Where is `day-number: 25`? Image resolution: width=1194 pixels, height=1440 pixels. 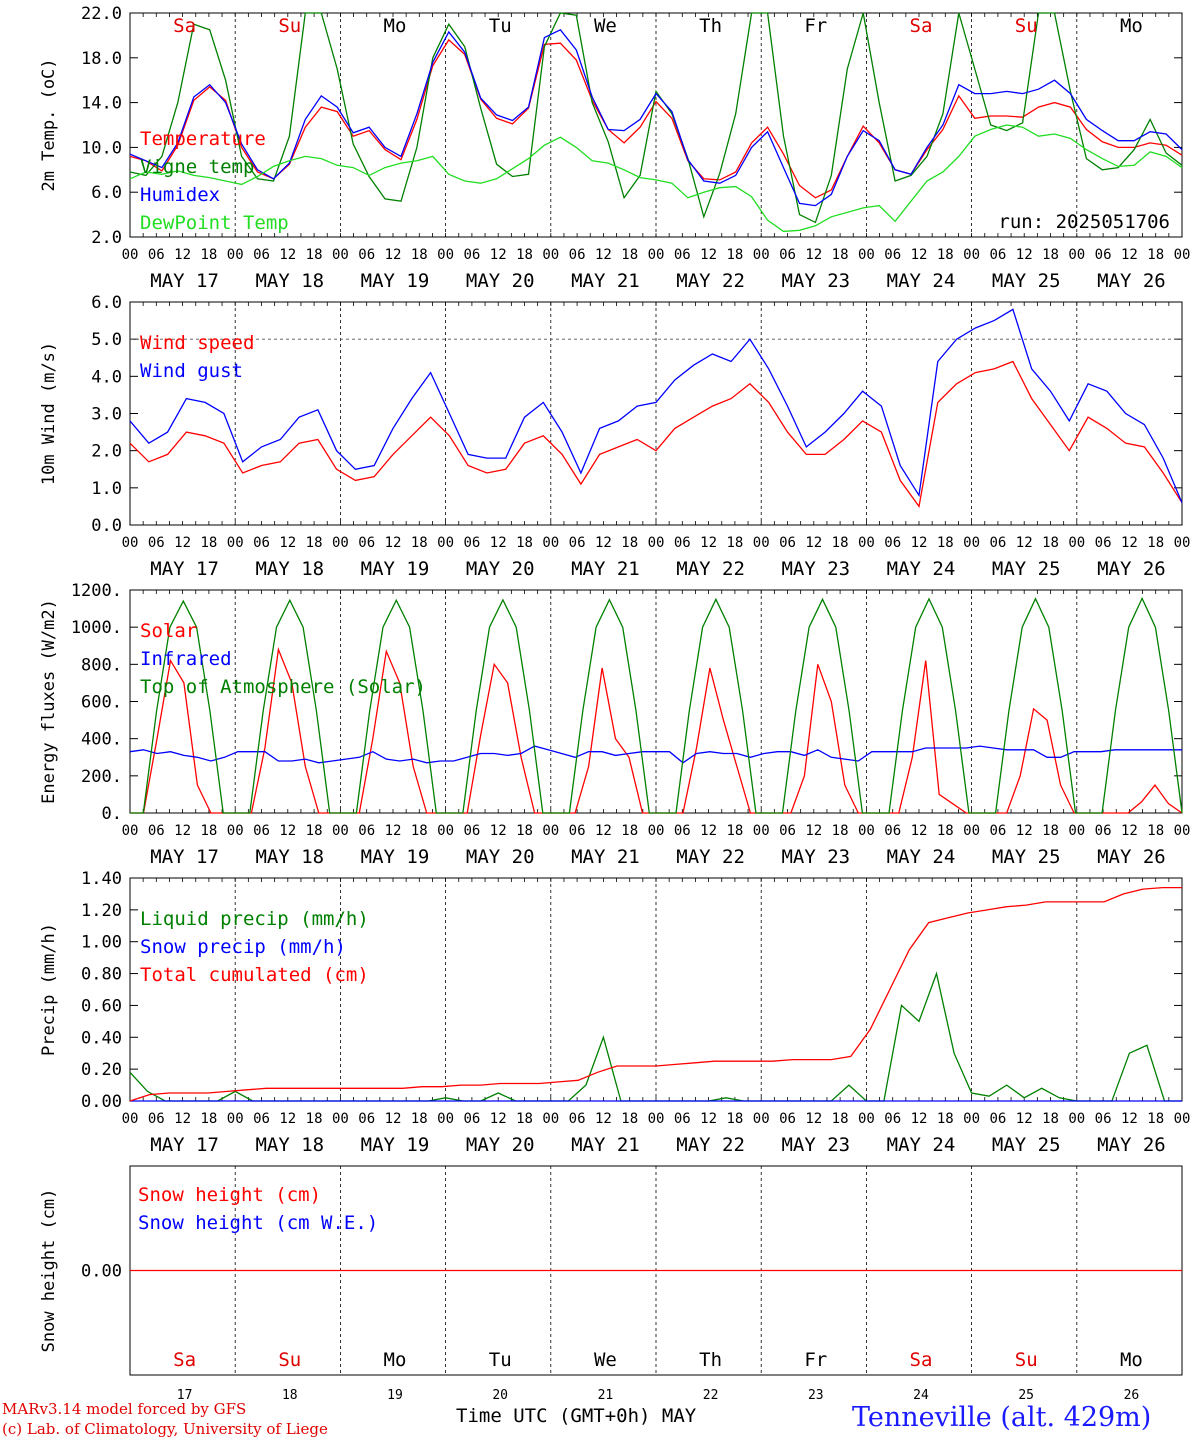
day-number: 25 is located at coordinates (1026, 1395).